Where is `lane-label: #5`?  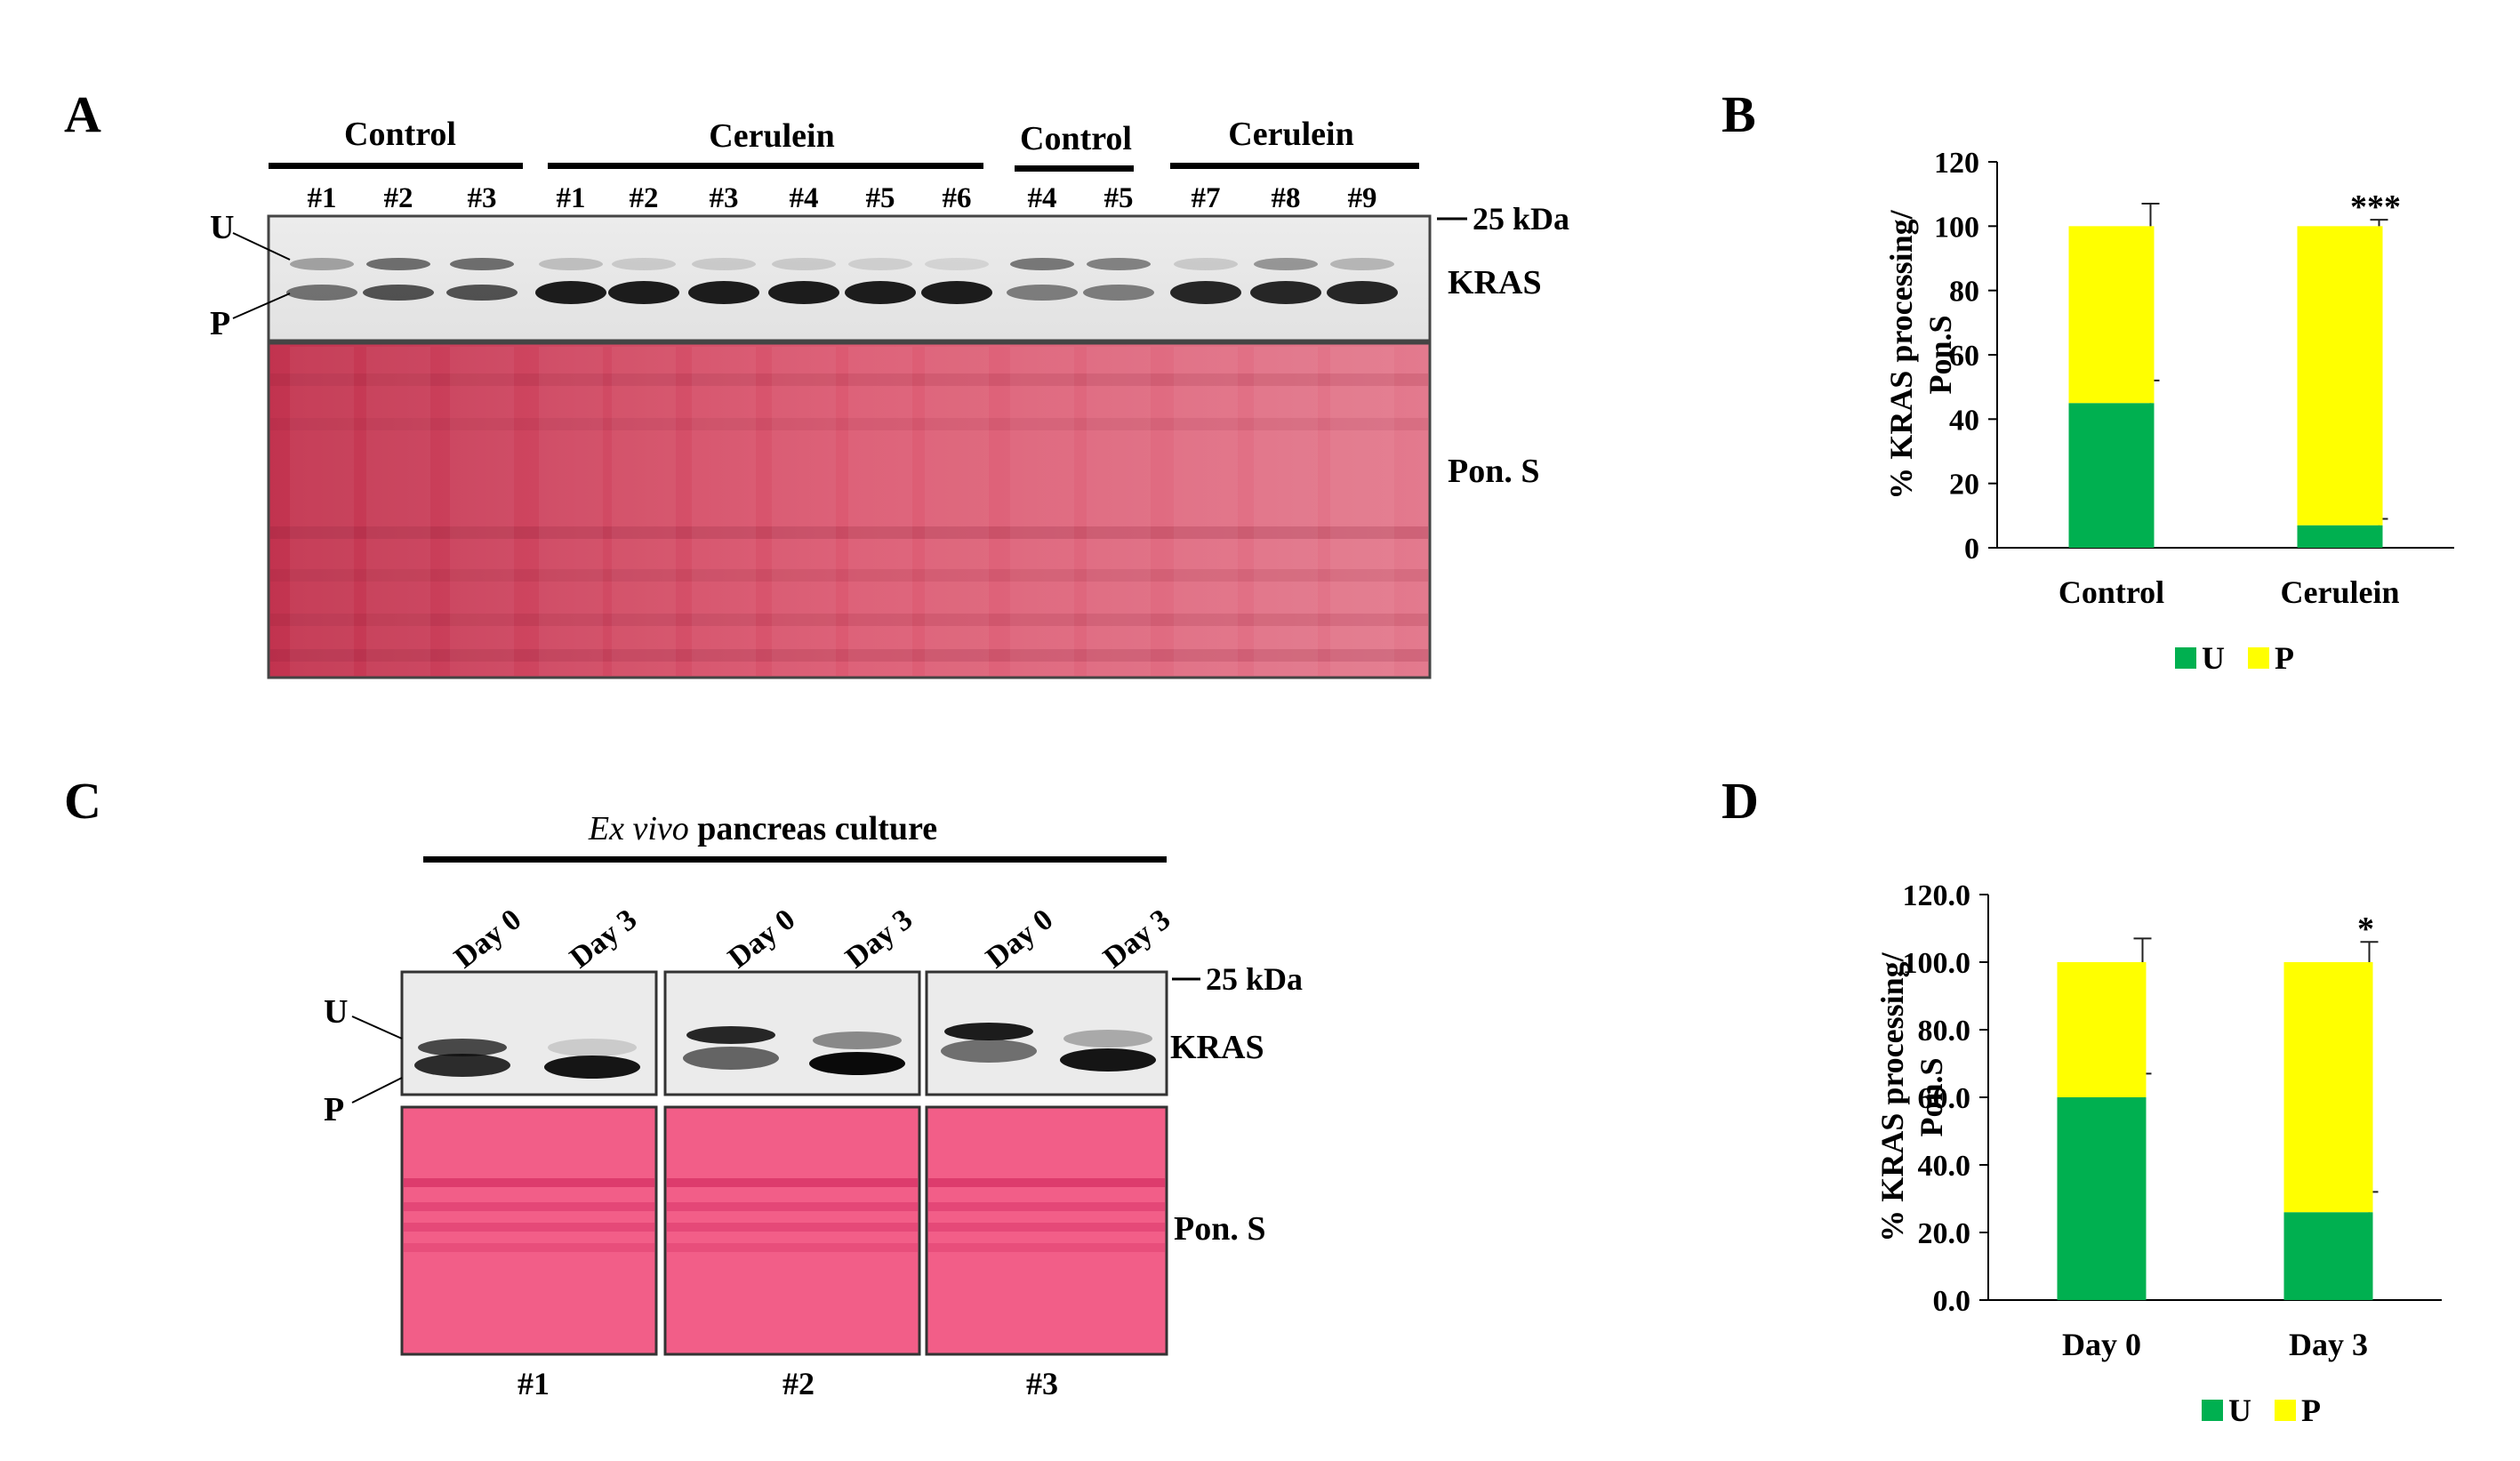
lane-label: #5 is located at coordinates (1119, 198).